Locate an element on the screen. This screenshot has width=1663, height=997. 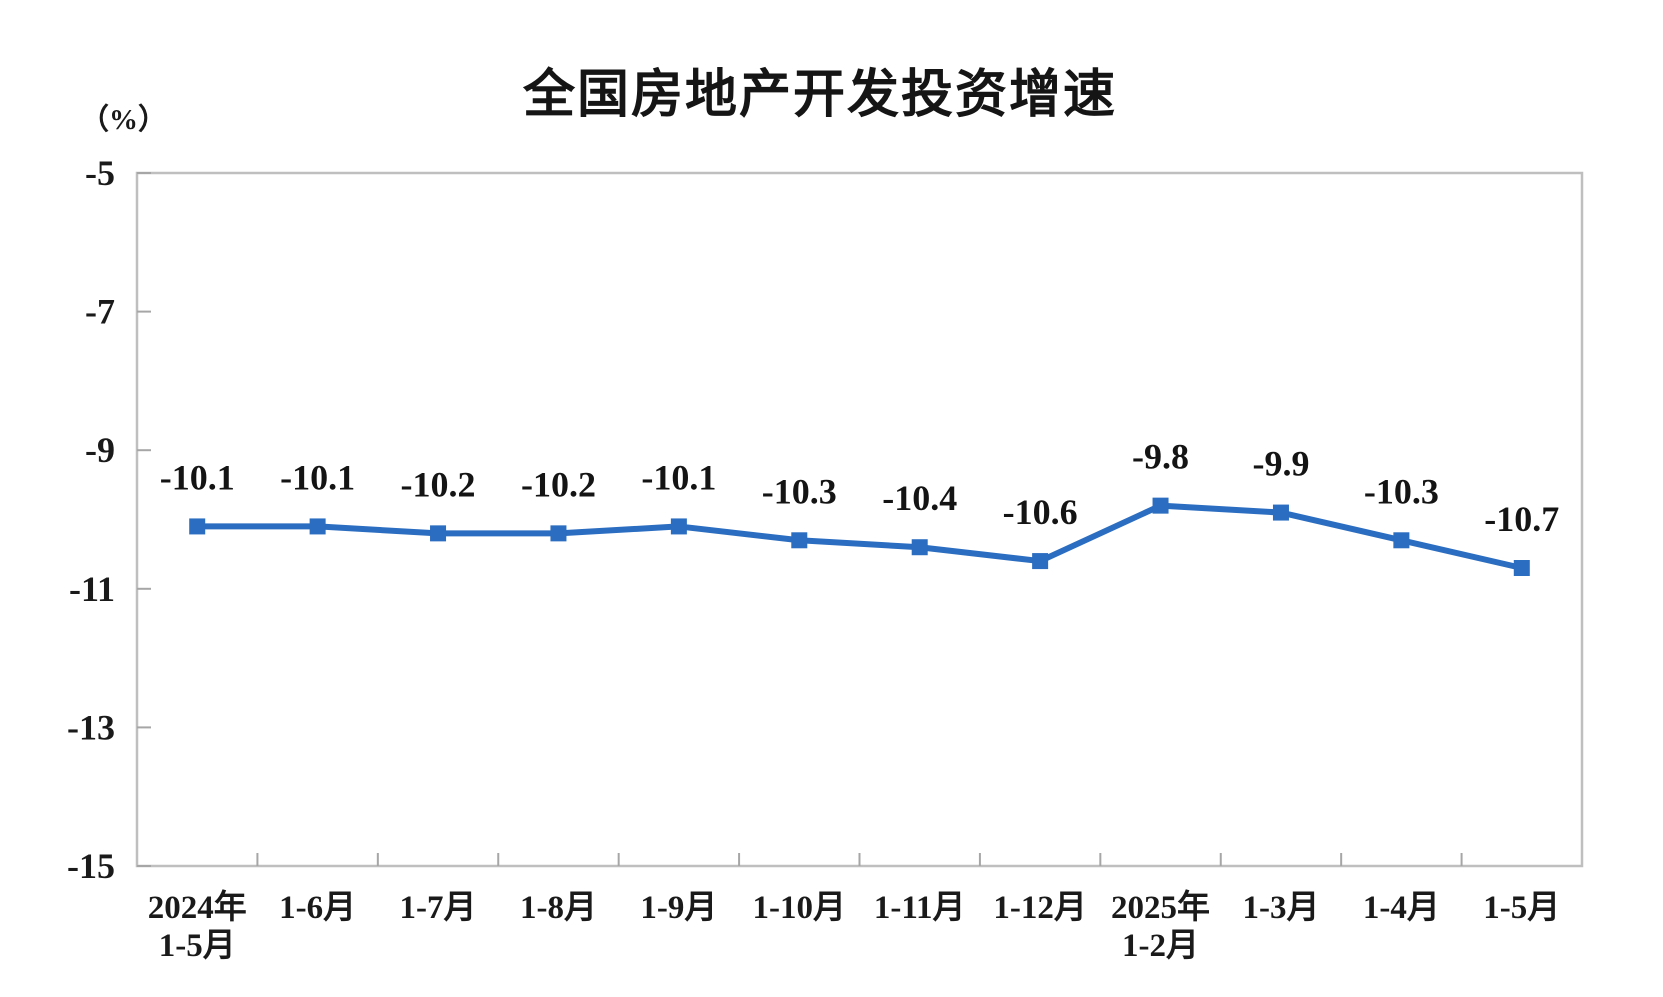
y-tick-label: -7 is located at coordinates (100, 312).